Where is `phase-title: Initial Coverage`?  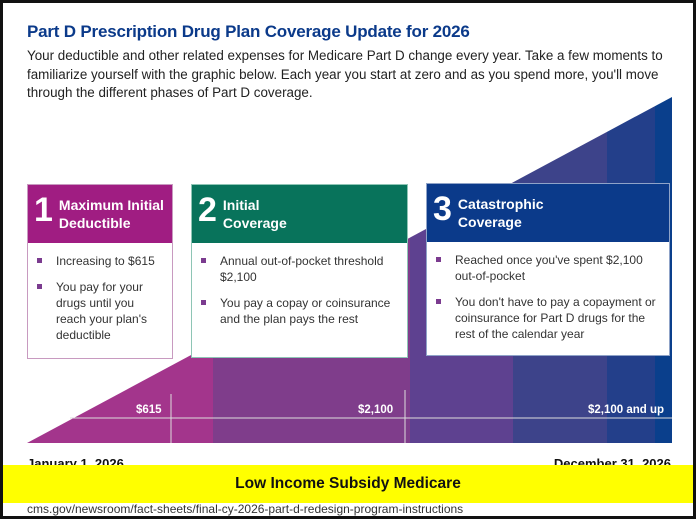
phase-title: Initial Coverage is located at coordinates (254, 214).